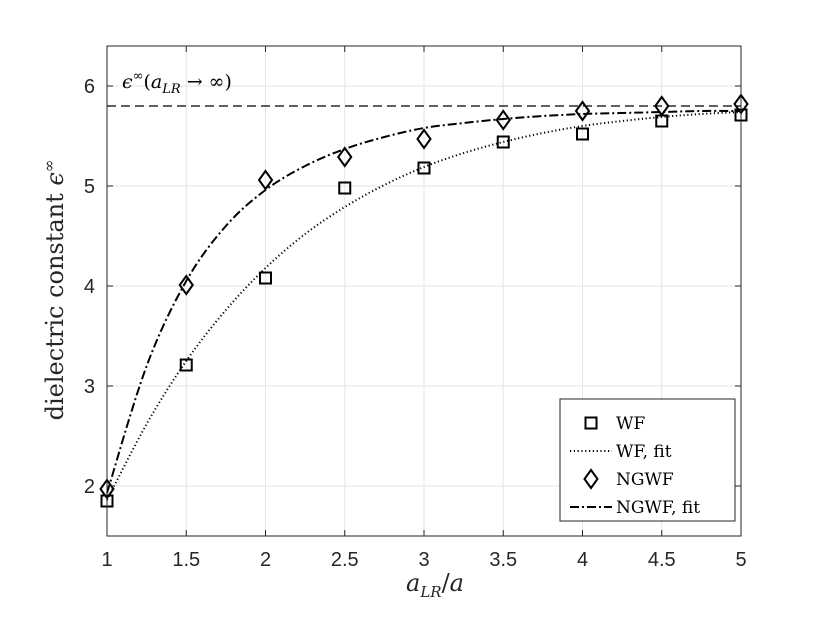 Image resolution: width=822 pixels, height=617 pixels. What do you see at coordinates (265, 560) in the screenshot?
I see `x-tick-label: 2` at bounding box center [265, 560].